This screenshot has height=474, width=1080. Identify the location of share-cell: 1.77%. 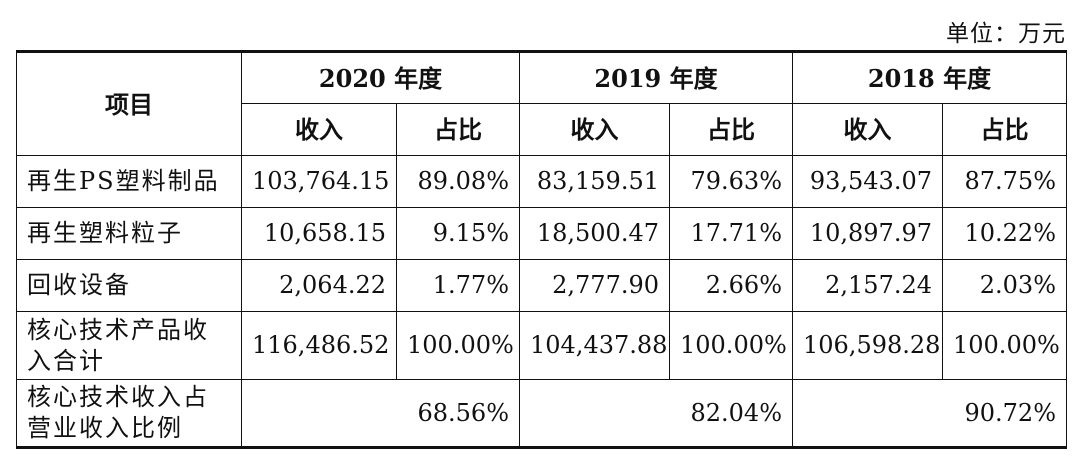
(458, 285).